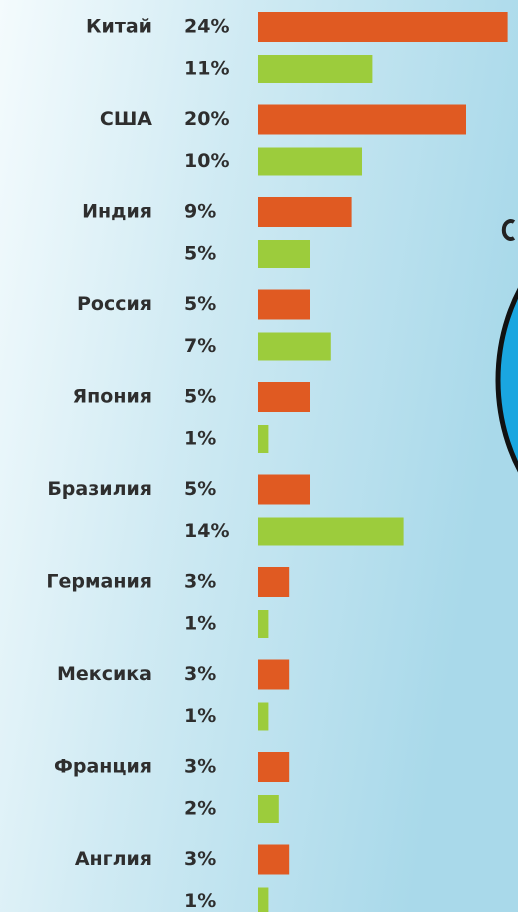 This screenshot has height=912, width=518. Describe the element at coordinates (104, 674) in the screenshot. I see `category-label: Мексика` at that location.